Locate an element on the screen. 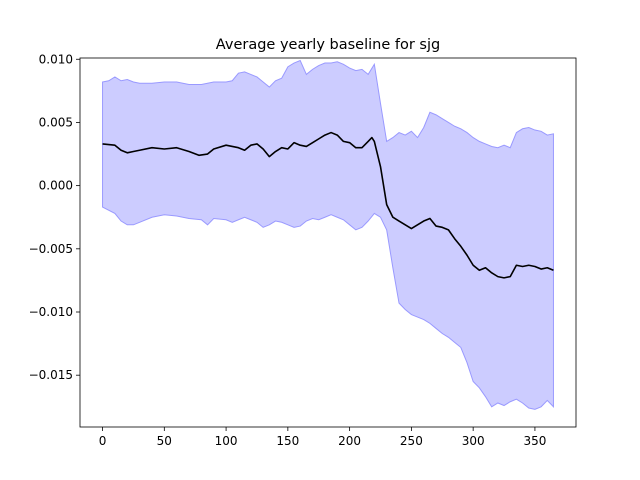 The width and height of the screenshot is (640, 480). x-axis: 0 50 100 150 200 250 300 350 is located at coordinates (322, 437).